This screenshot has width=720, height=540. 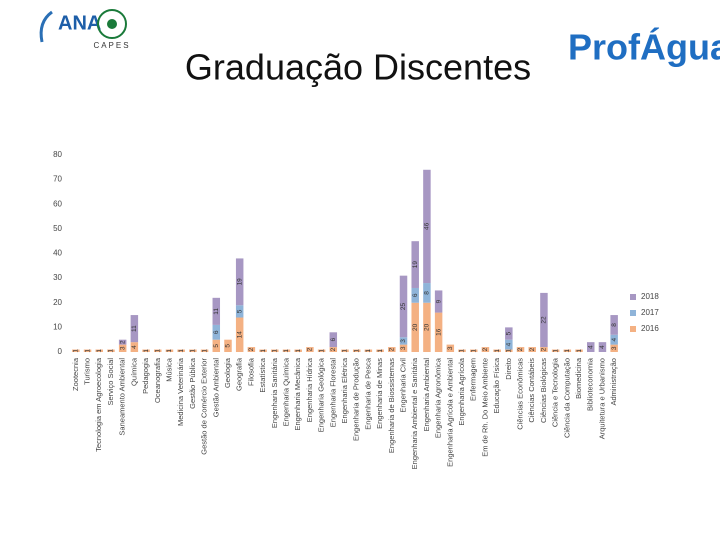 What do you see at coordinates (57, 203) in the screenshot?
I see `y-tick-label: 60` at bounding box center [57, 203].